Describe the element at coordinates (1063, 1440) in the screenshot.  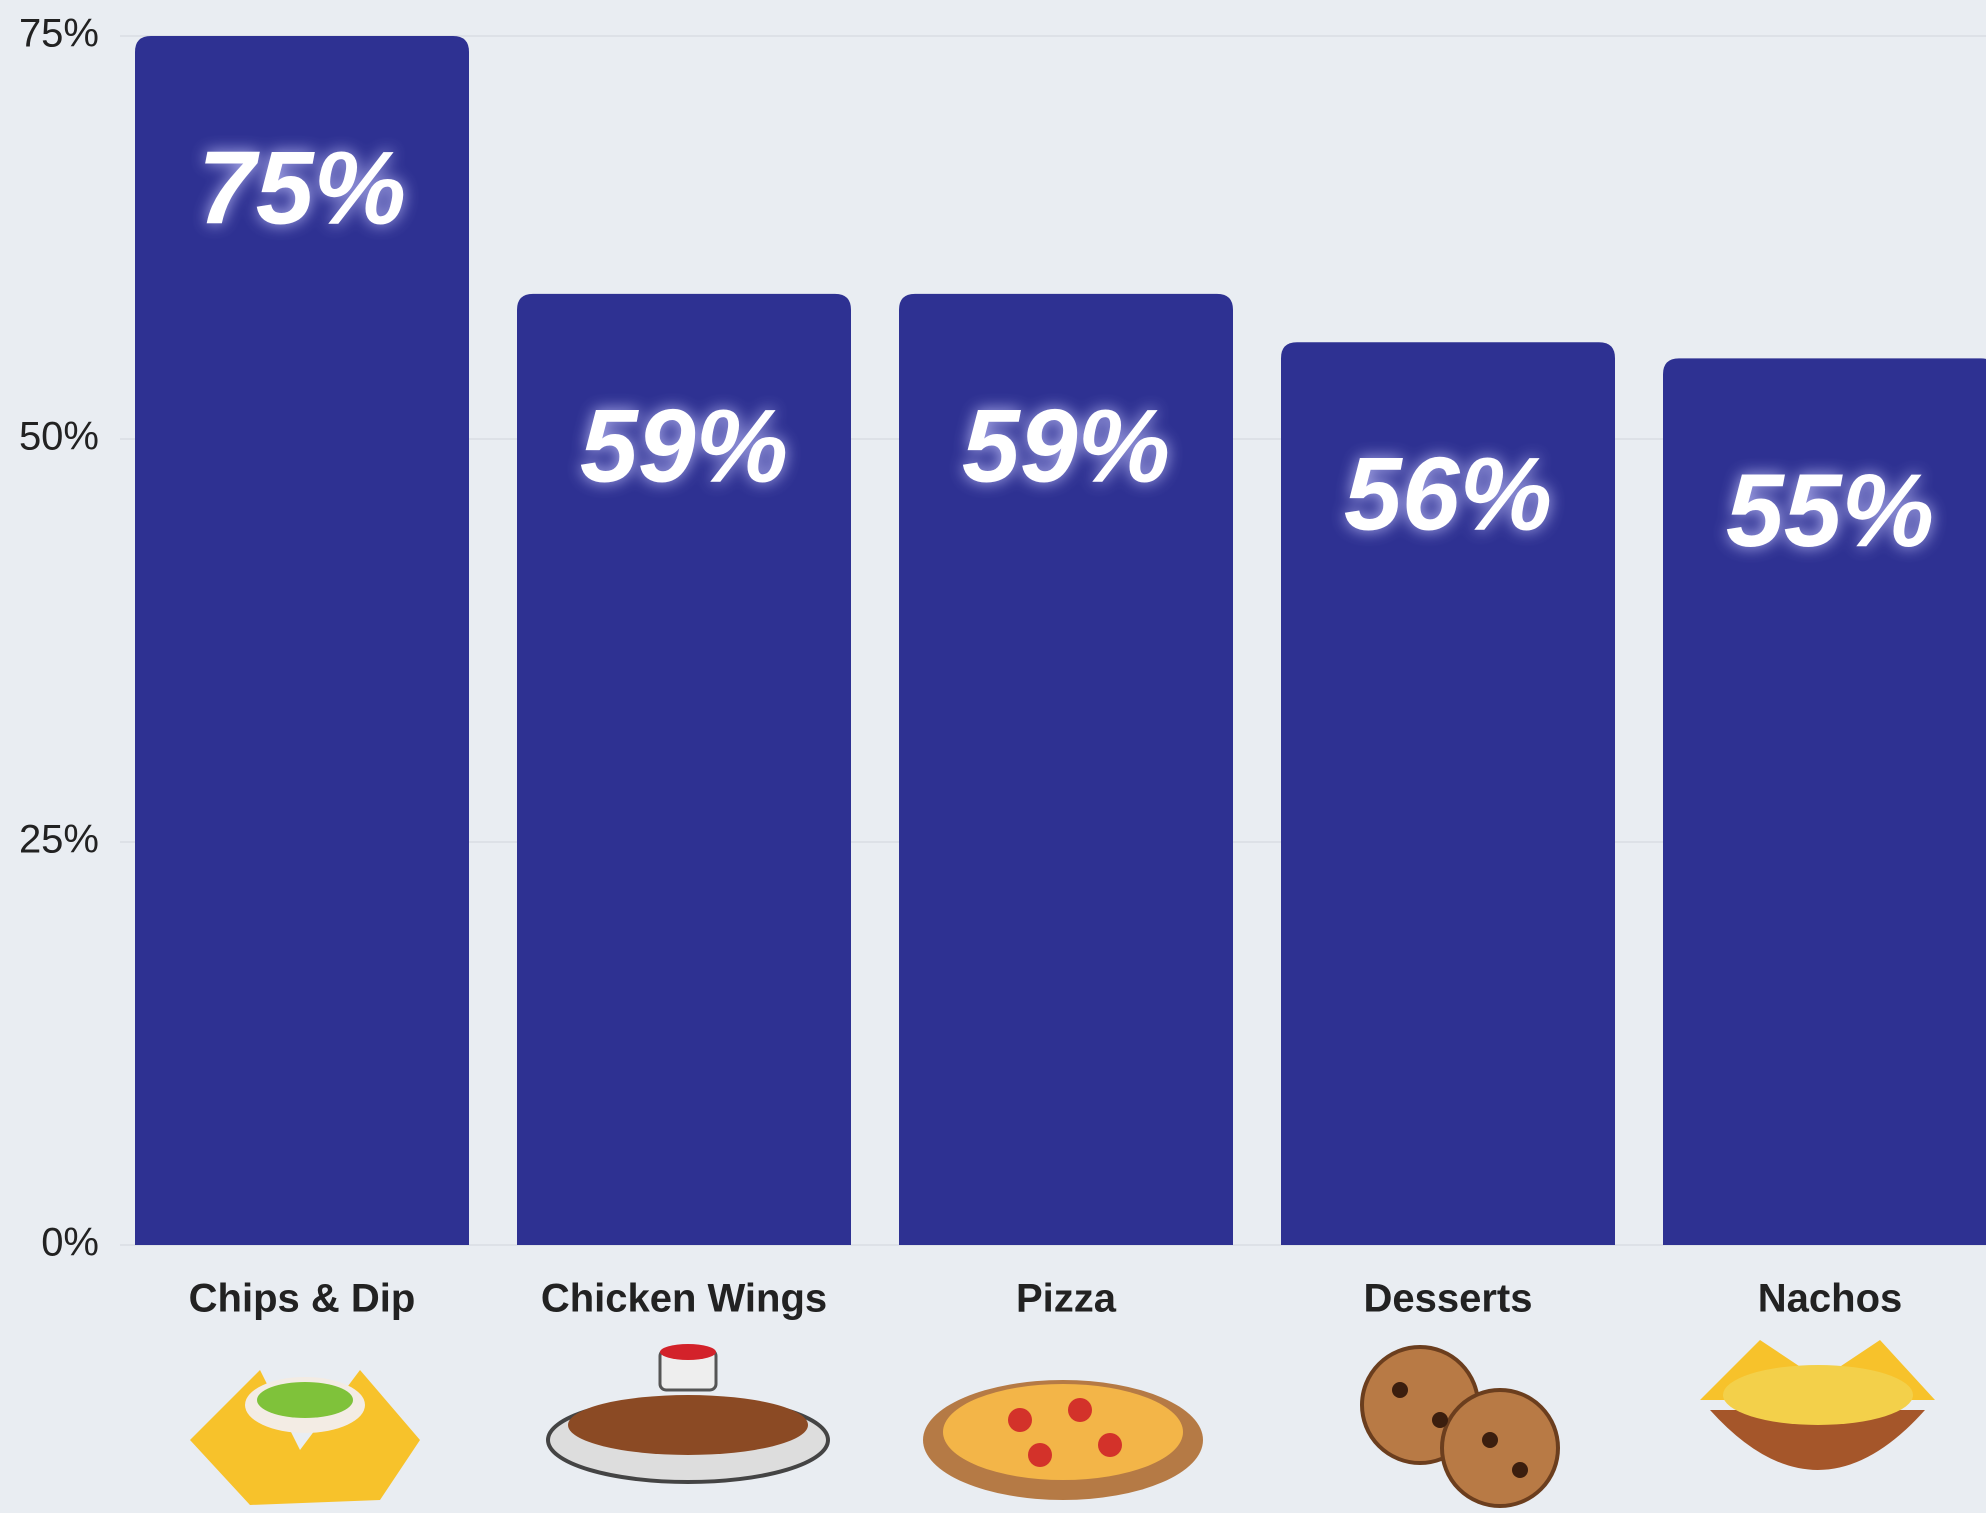
I see `pizza-icon` at that location.